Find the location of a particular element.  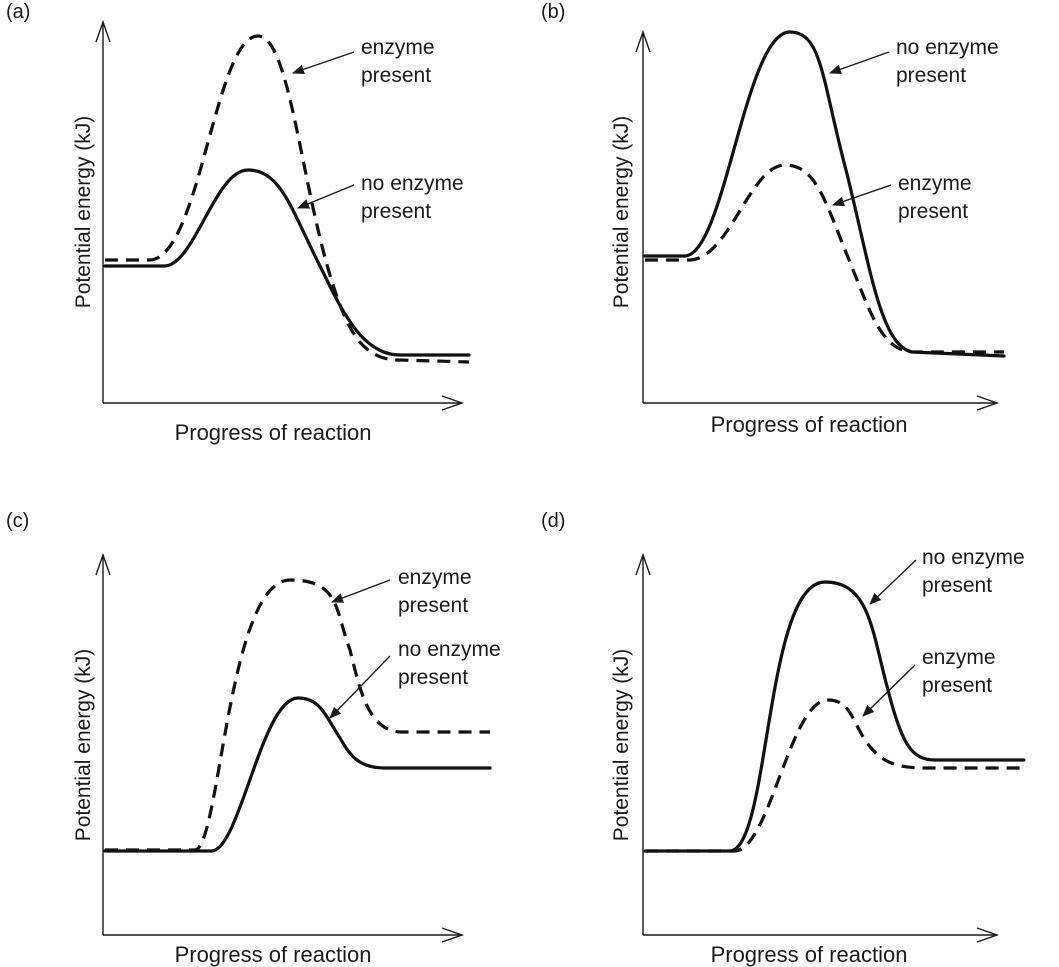

panel-label: (b) is located at coordinates (553, 12).